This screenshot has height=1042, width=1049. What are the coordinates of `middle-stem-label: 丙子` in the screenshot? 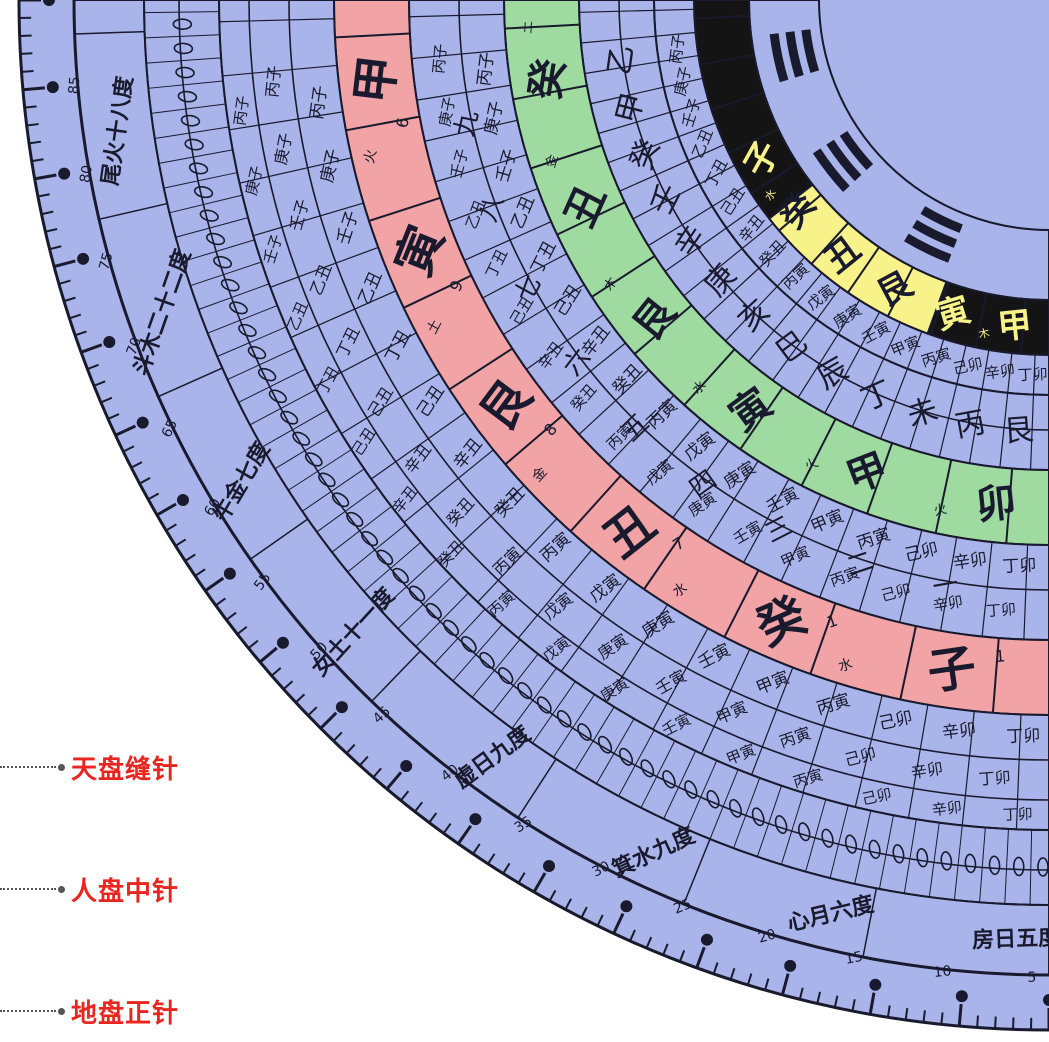 It's located at (439, 59).